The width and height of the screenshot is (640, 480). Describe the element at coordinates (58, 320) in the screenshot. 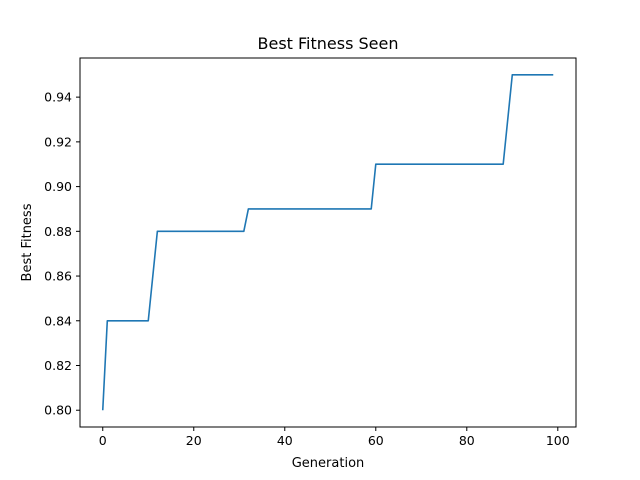

I see `y-tick-label: 0.84` at that location.